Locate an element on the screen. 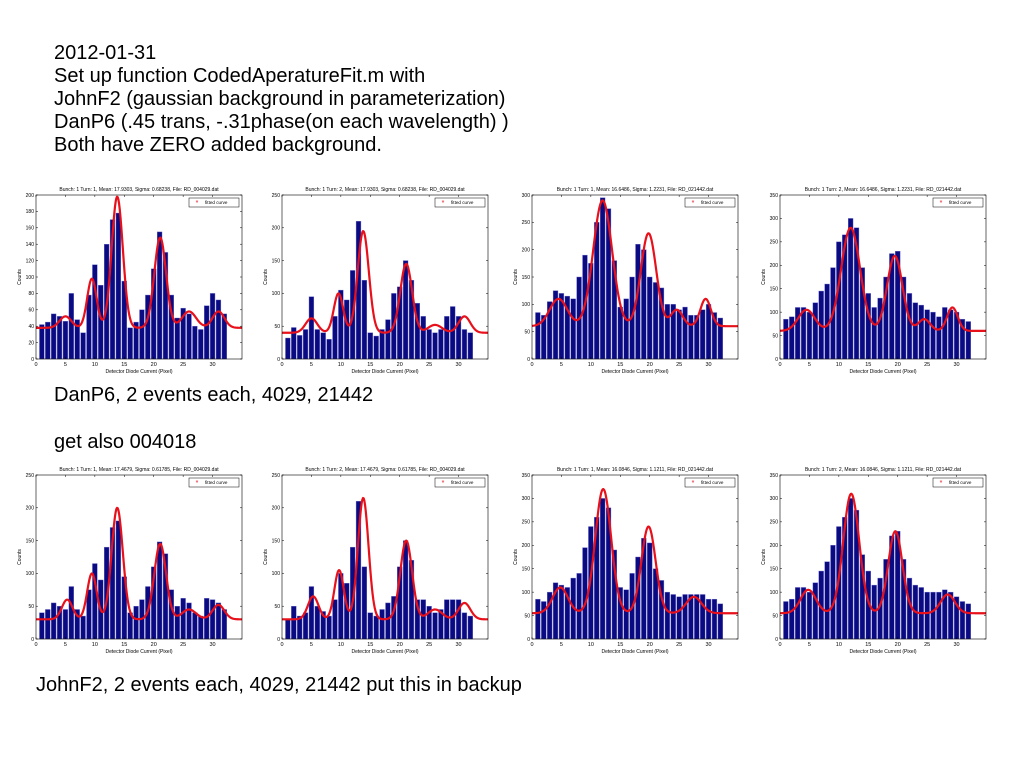 The height and width of the screenshot is (768, 1024). y-tick-label: 200 is located at coordinates (276, 229).